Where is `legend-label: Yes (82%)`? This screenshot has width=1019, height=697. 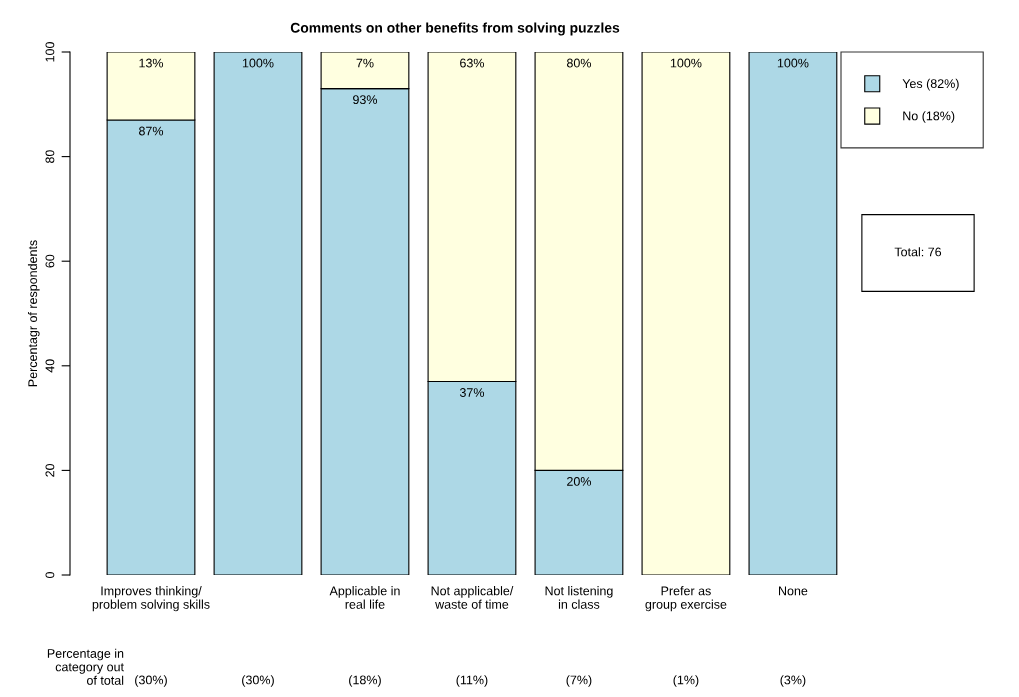
legend-label: Yes (82%) is located at coordinates (930, 84).